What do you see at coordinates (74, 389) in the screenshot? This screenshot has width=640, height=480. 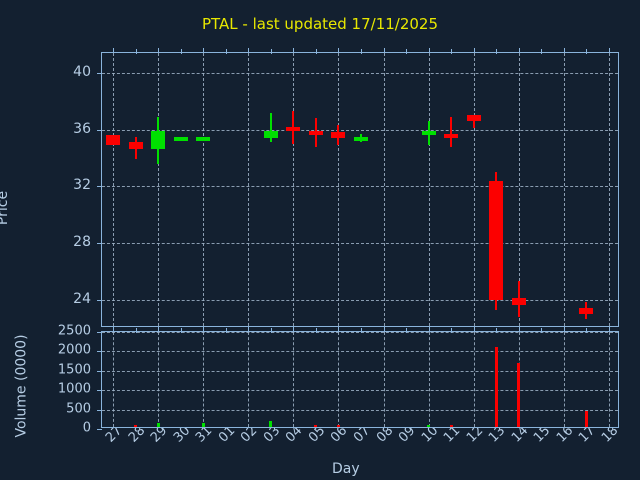 I see `volume-tick-label: 1000` at bounding box center [74, 389].